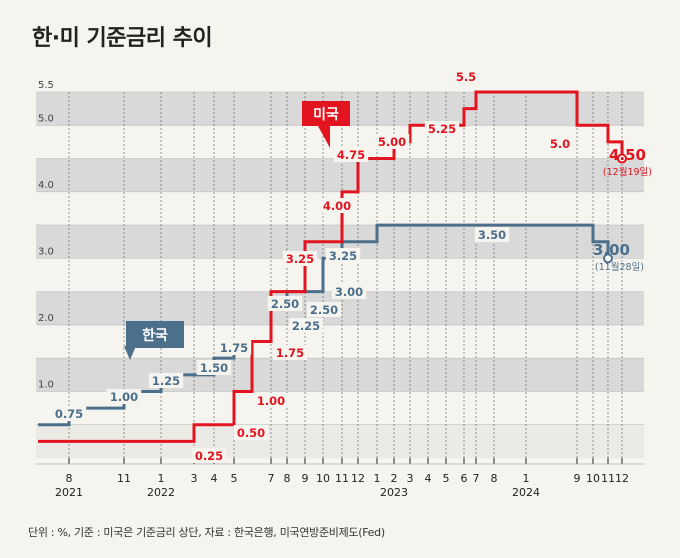 Image resolution: width=680 pixels, height=558 pixels. I want to click on data-label-us: 5.00, so click(392, 142).